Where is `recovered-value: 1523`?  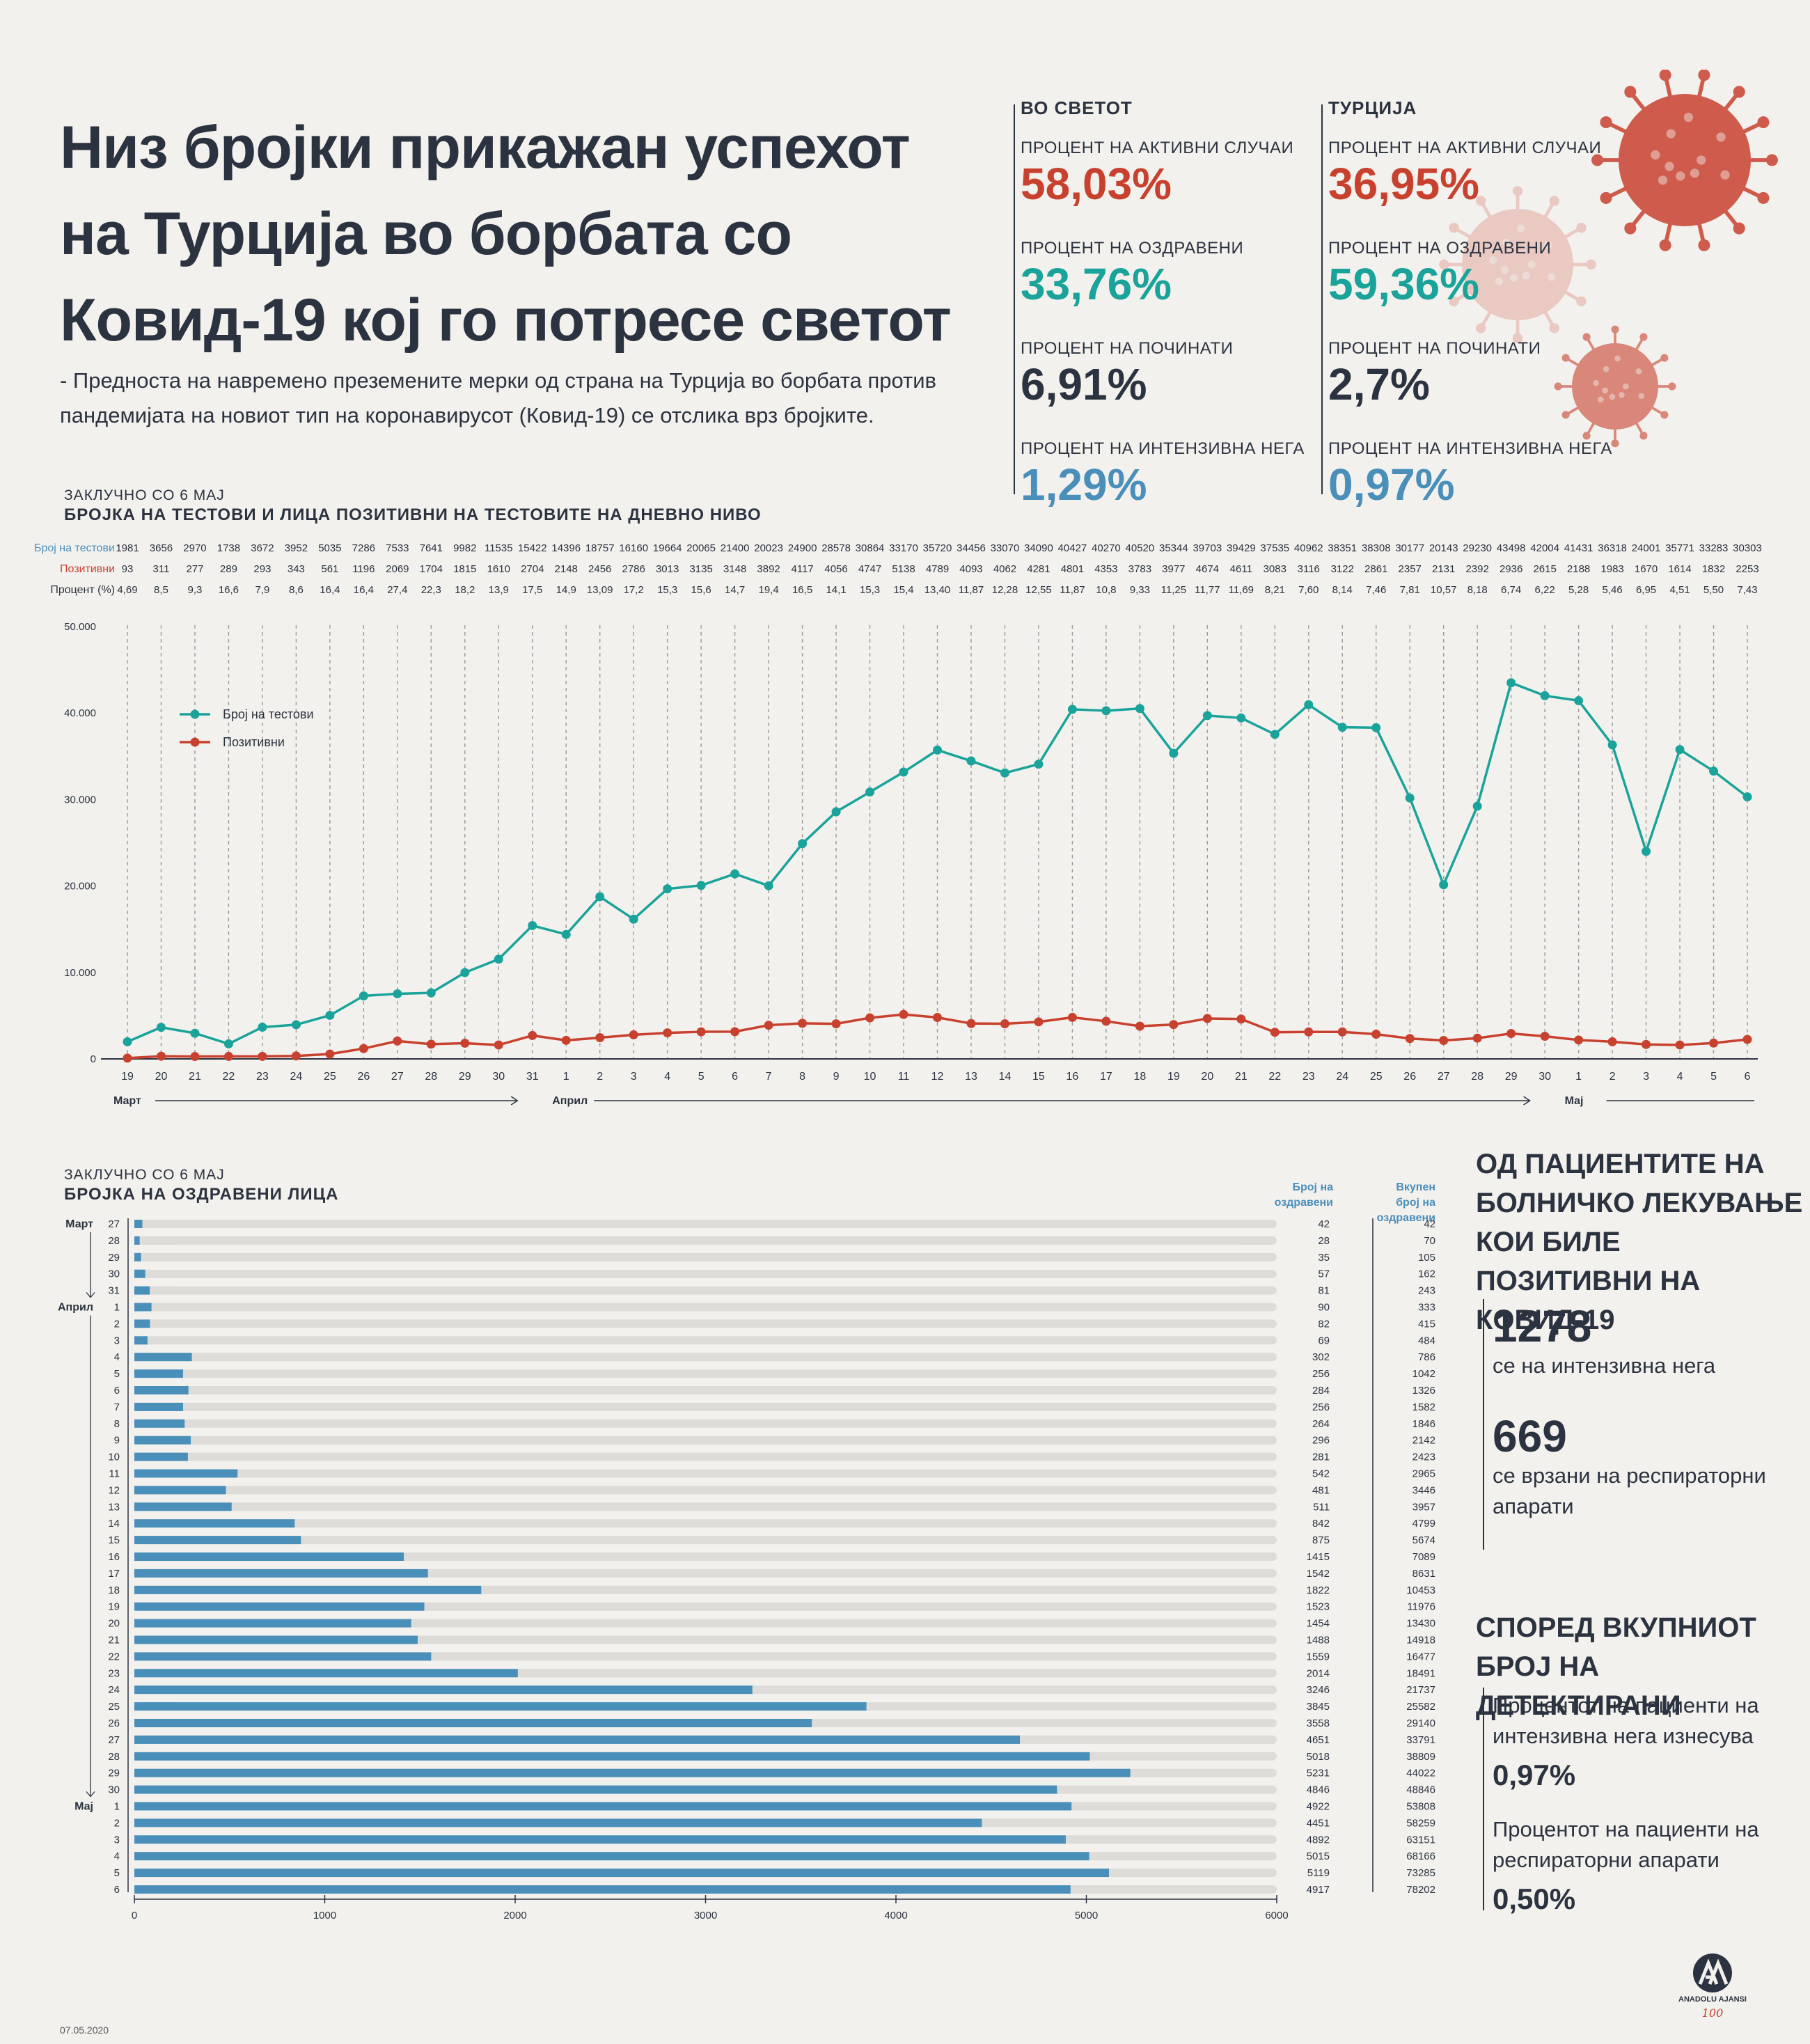
recovered-value: 1523 is located at coordinates (1318, 1607).